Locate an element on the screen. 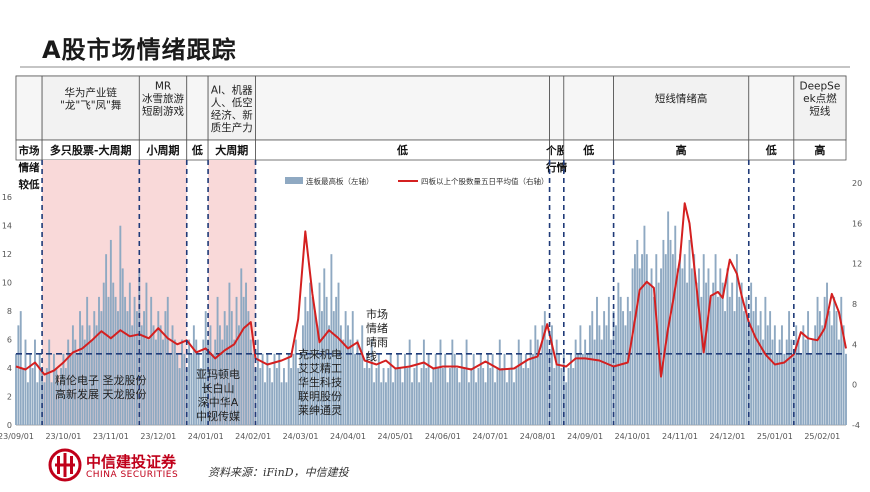 This screenshot has width=870, height=492. x-tick-label: 24/12/01 is located at coordinates (727, 436).